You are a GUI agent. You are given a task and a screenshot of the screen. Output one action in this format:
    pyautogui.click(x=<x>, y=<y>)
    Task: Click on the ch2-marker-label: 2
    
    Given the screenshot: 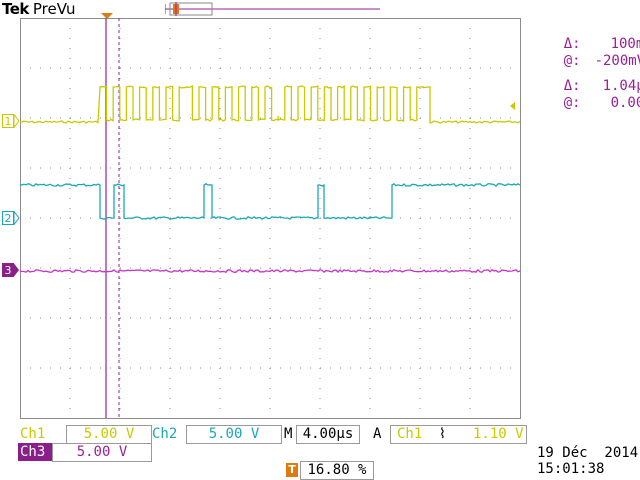 What is the action you would take?
    pyautogui.click(x=8, y=218)
    